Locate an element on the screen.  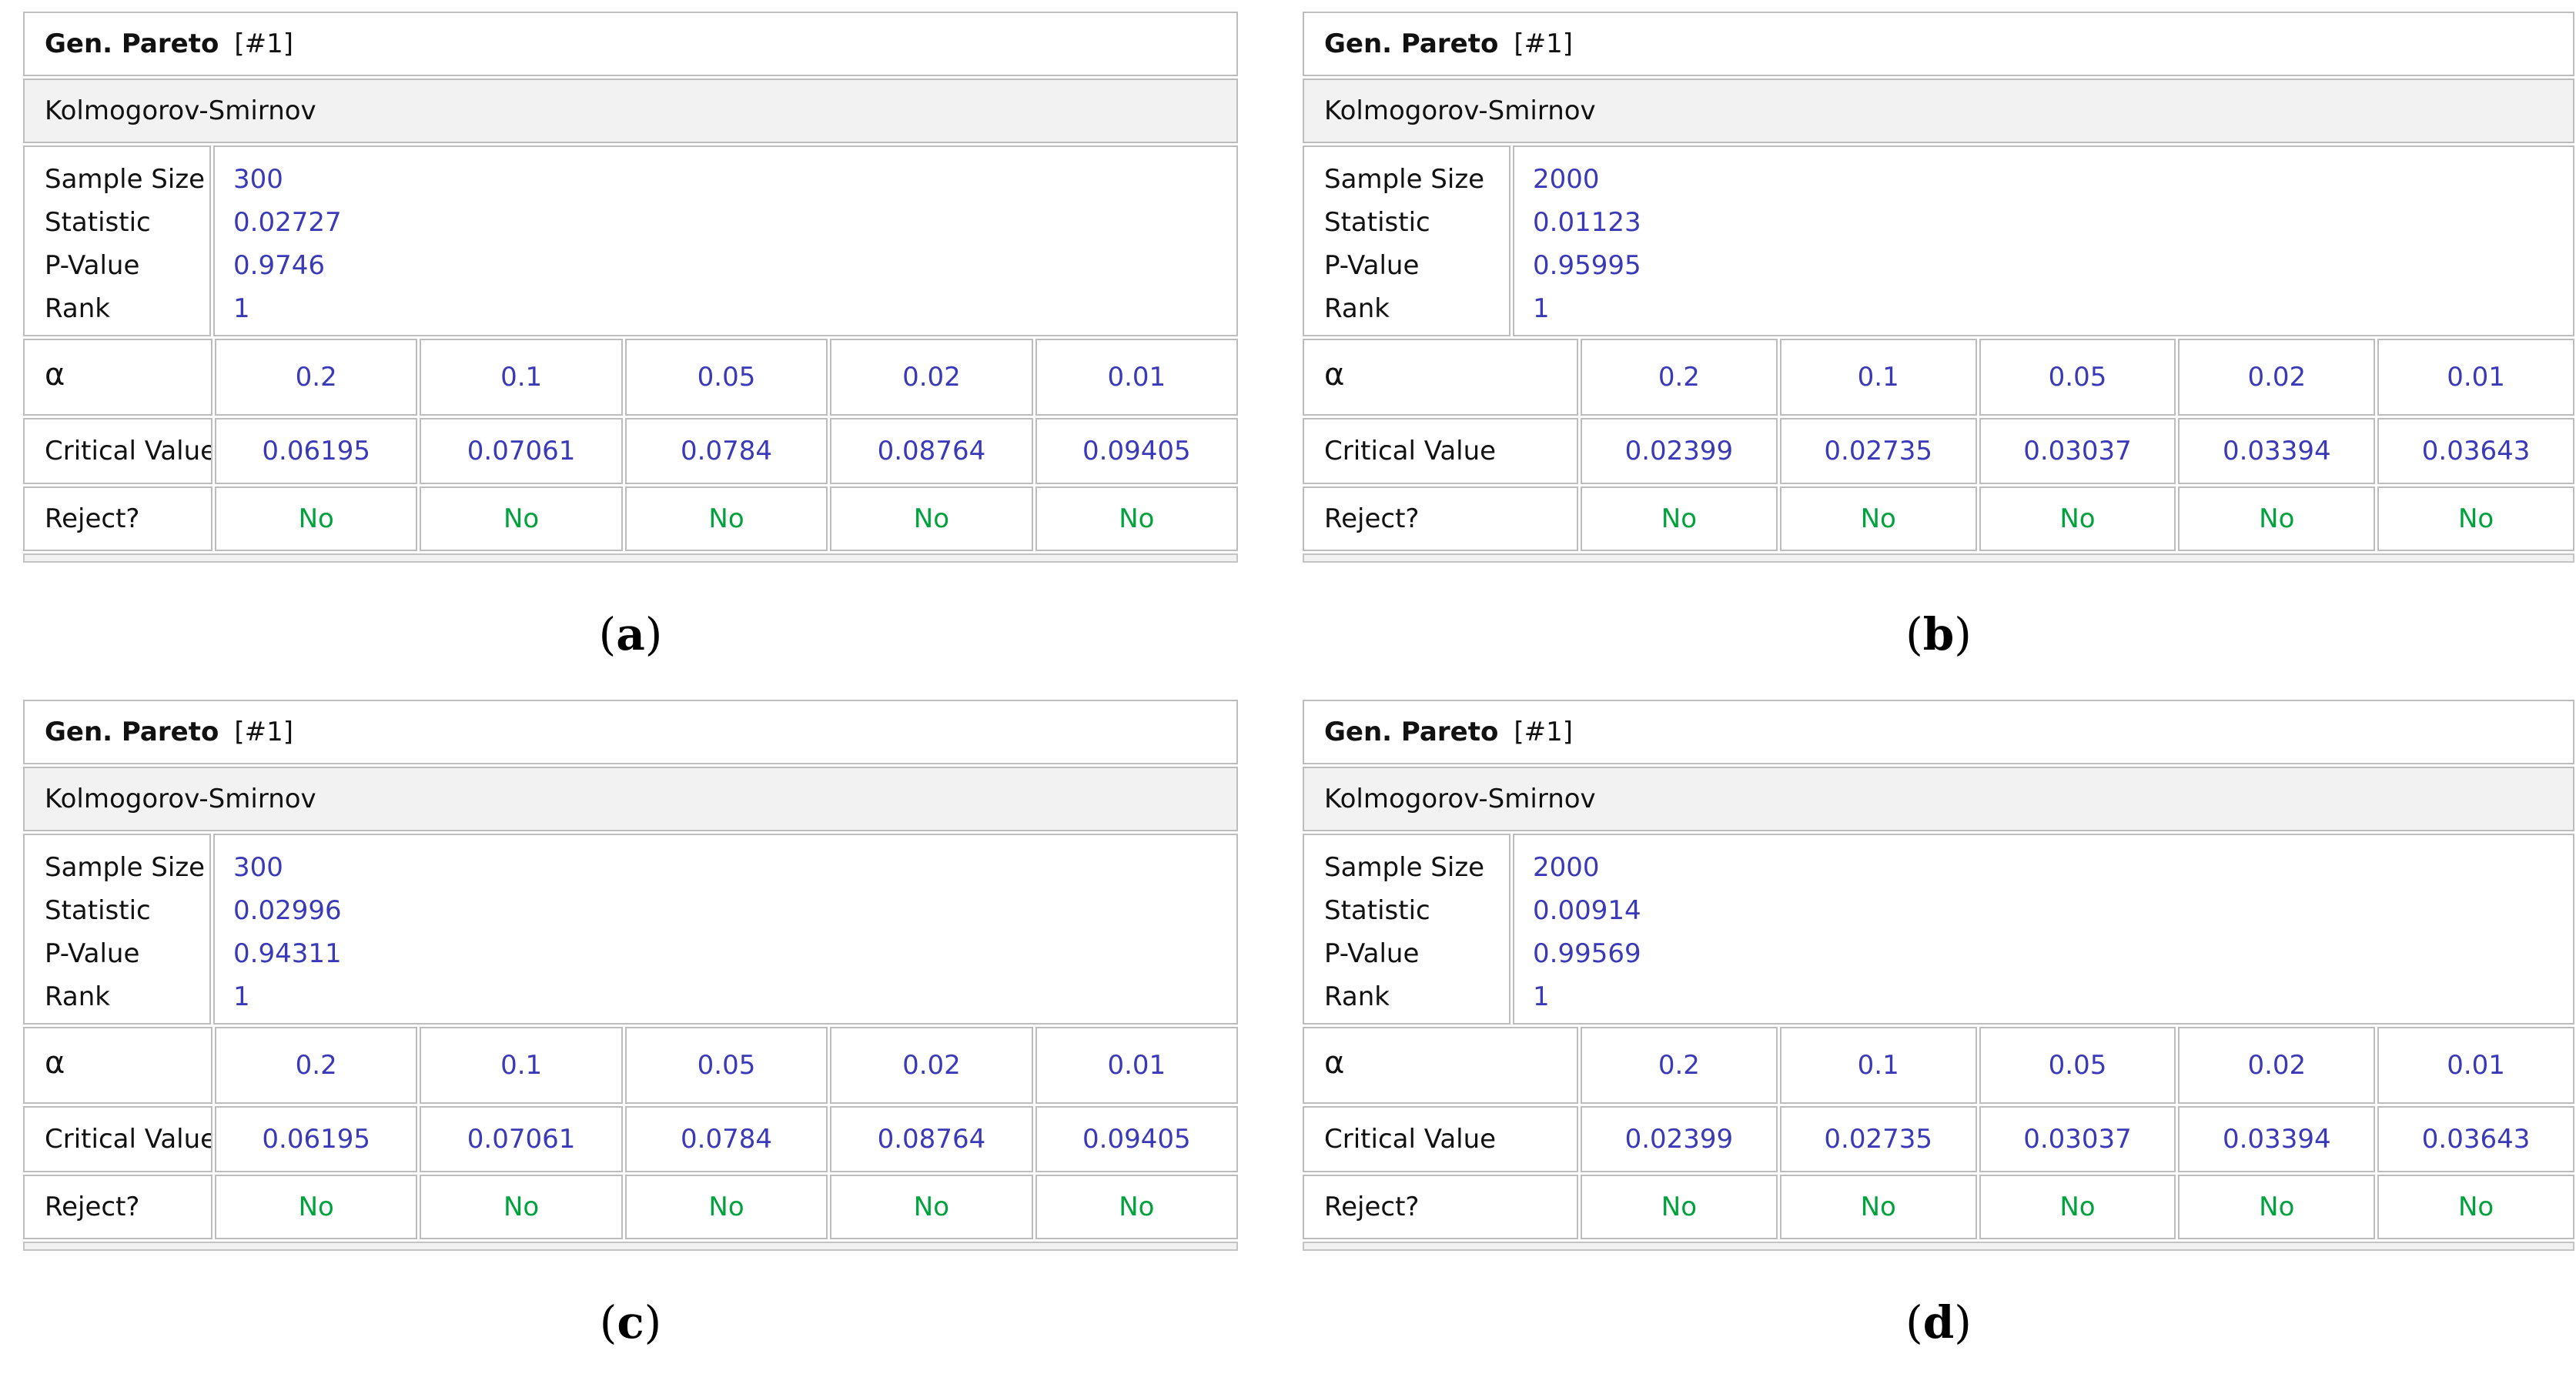
subfigure-caption: (a) is located at coordinates (630, 634).